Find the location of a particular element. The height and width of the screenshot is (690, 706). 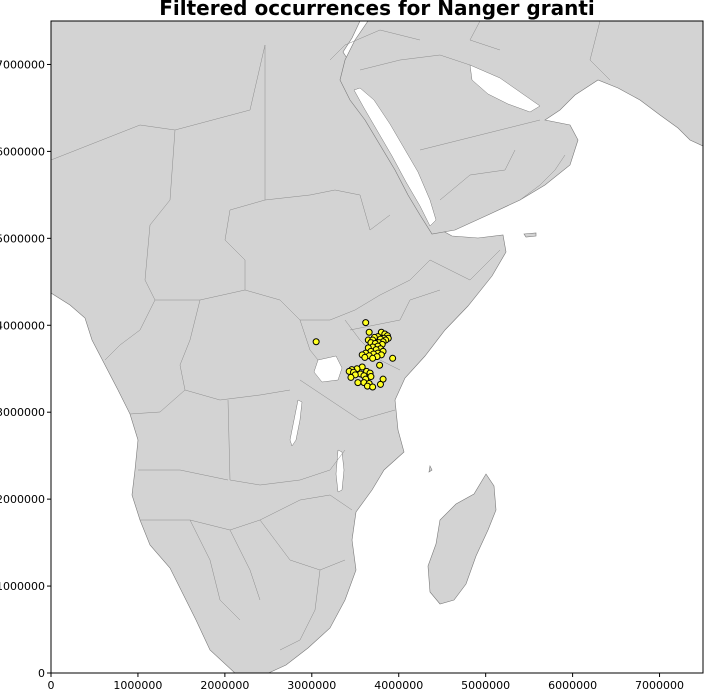

x-tick-label: 6000000 is located at coordinates (572, 684).